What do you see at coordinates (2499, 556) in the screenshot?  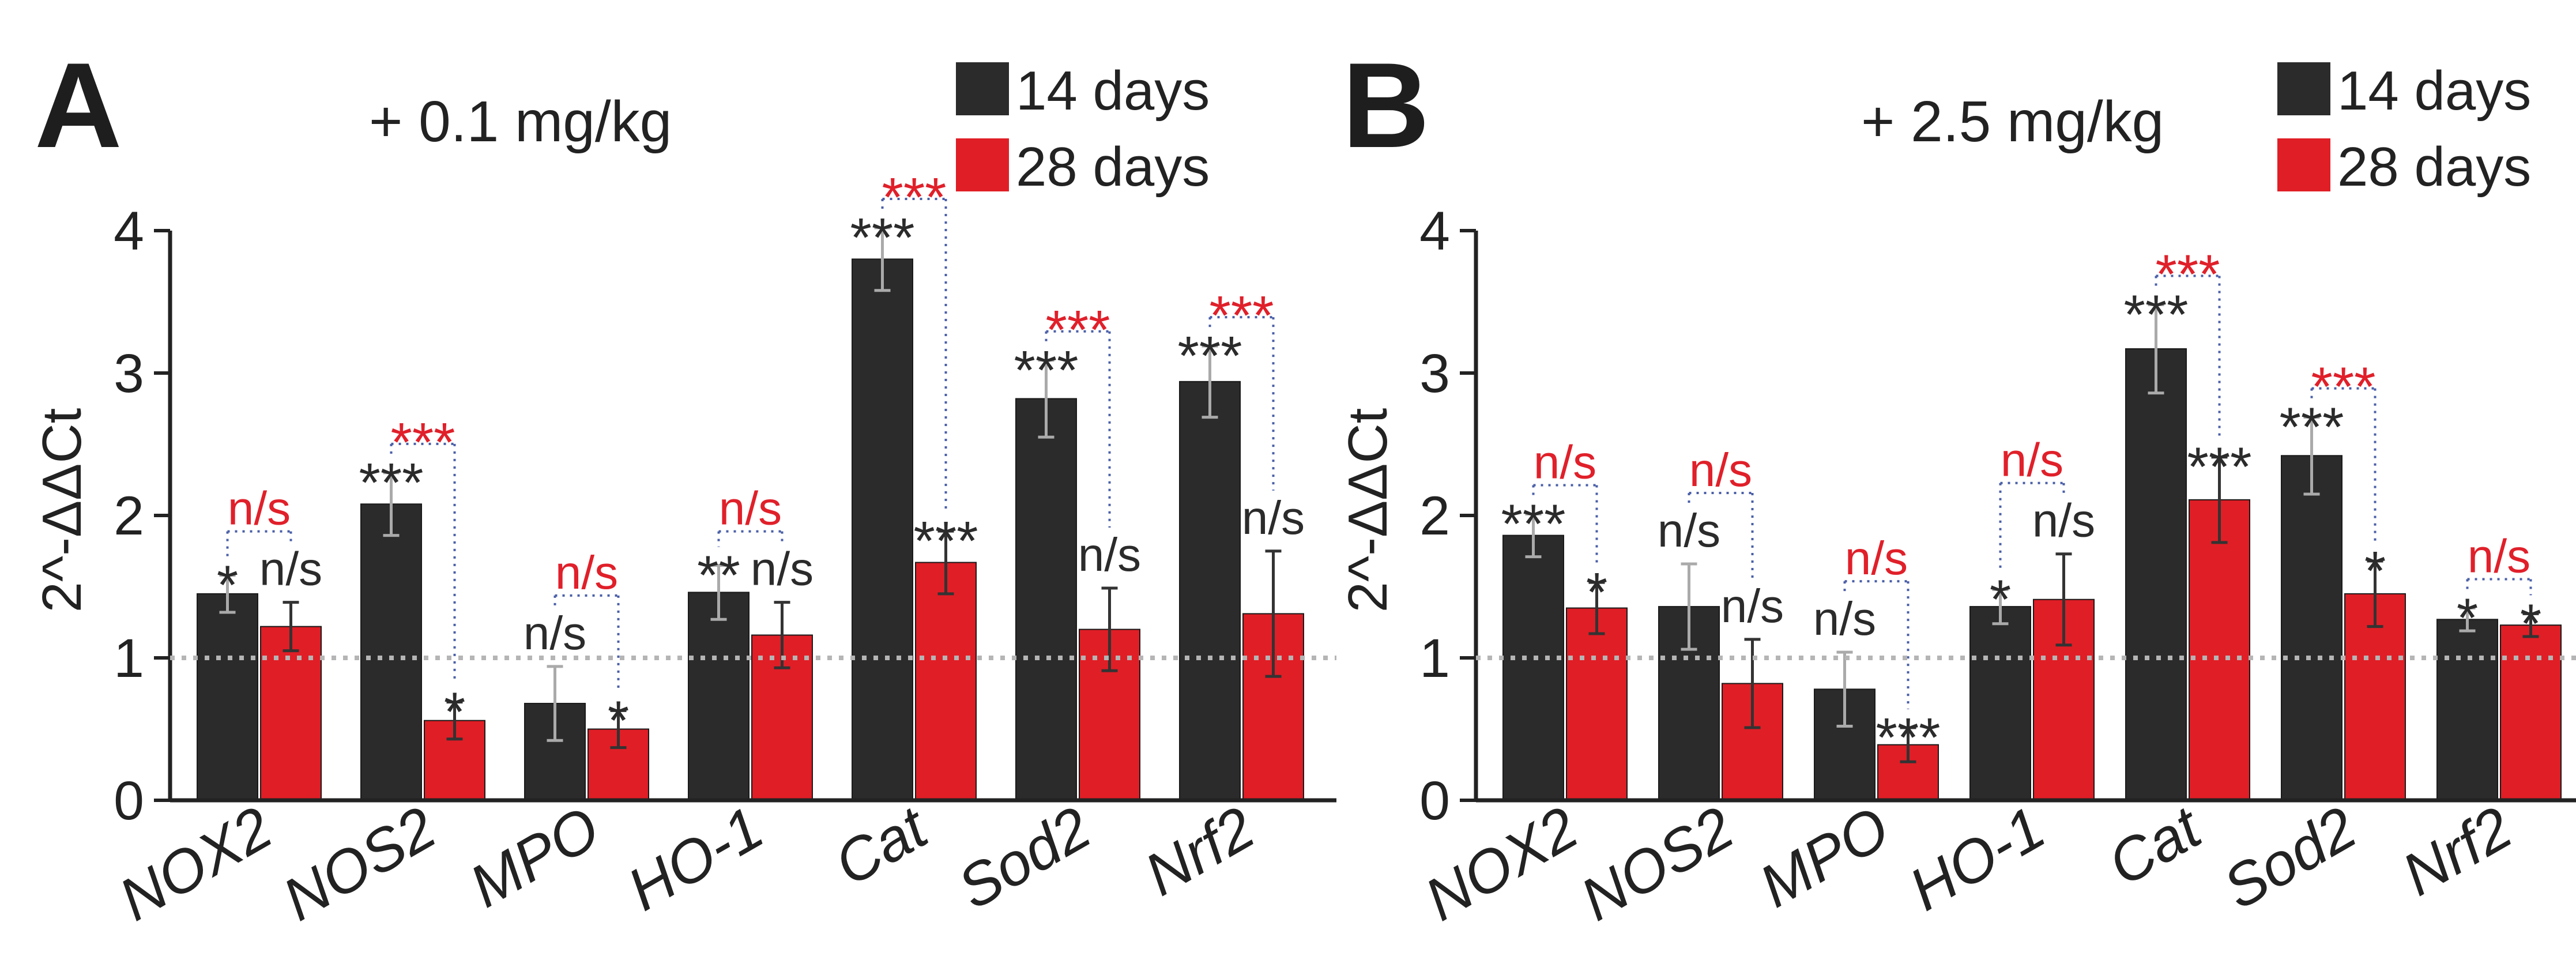 I see `compare-label-b-Nrf2: n/s` at bounding box center [2499, 556].